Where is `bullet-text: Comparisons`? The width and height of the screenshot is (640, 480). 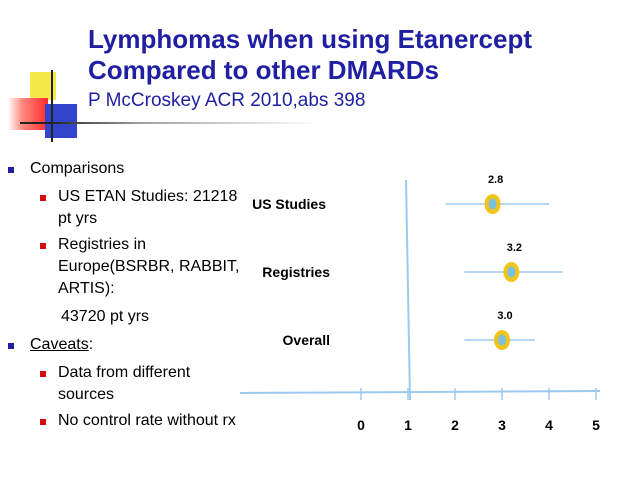
bullet-text: Comparisons is located at coordinates (77, 168).